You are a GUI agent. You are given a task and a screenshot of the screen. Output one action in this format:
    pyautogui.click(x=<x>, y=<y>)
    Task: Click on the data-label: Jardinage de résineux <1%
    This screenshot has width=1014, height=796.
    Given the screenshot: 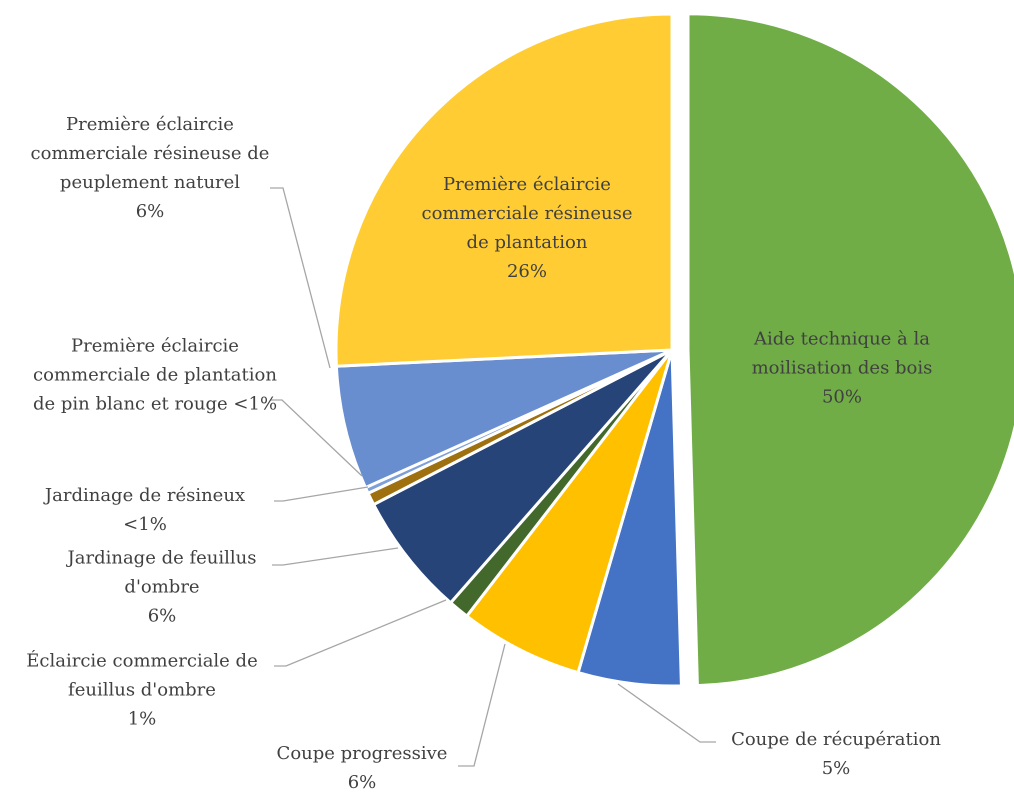 What is the action you would take?
    pyautogui.click(x=145, y=510)
    